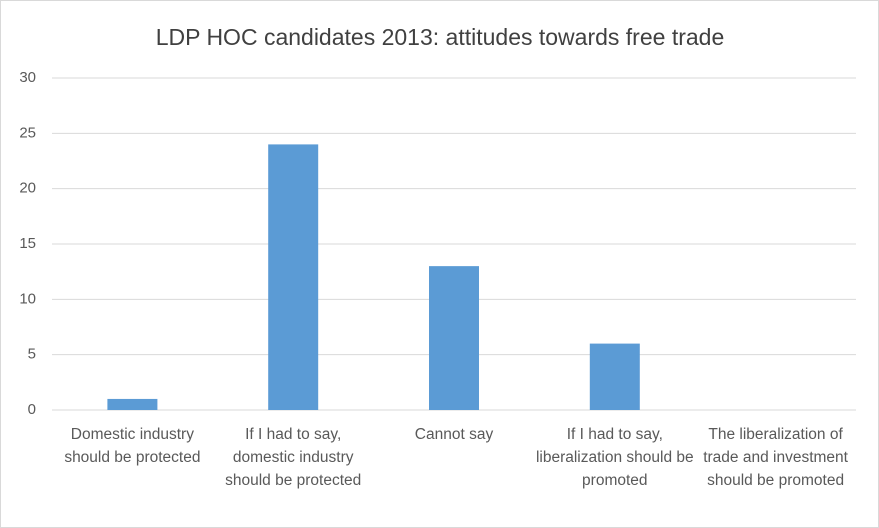 Image resolution: width=879 pixels, height=528 pixels. What do you see at coordinates (27, 132) in the screenshot?
I see `y-tick-label: 25` at bounding box center [27, 132].